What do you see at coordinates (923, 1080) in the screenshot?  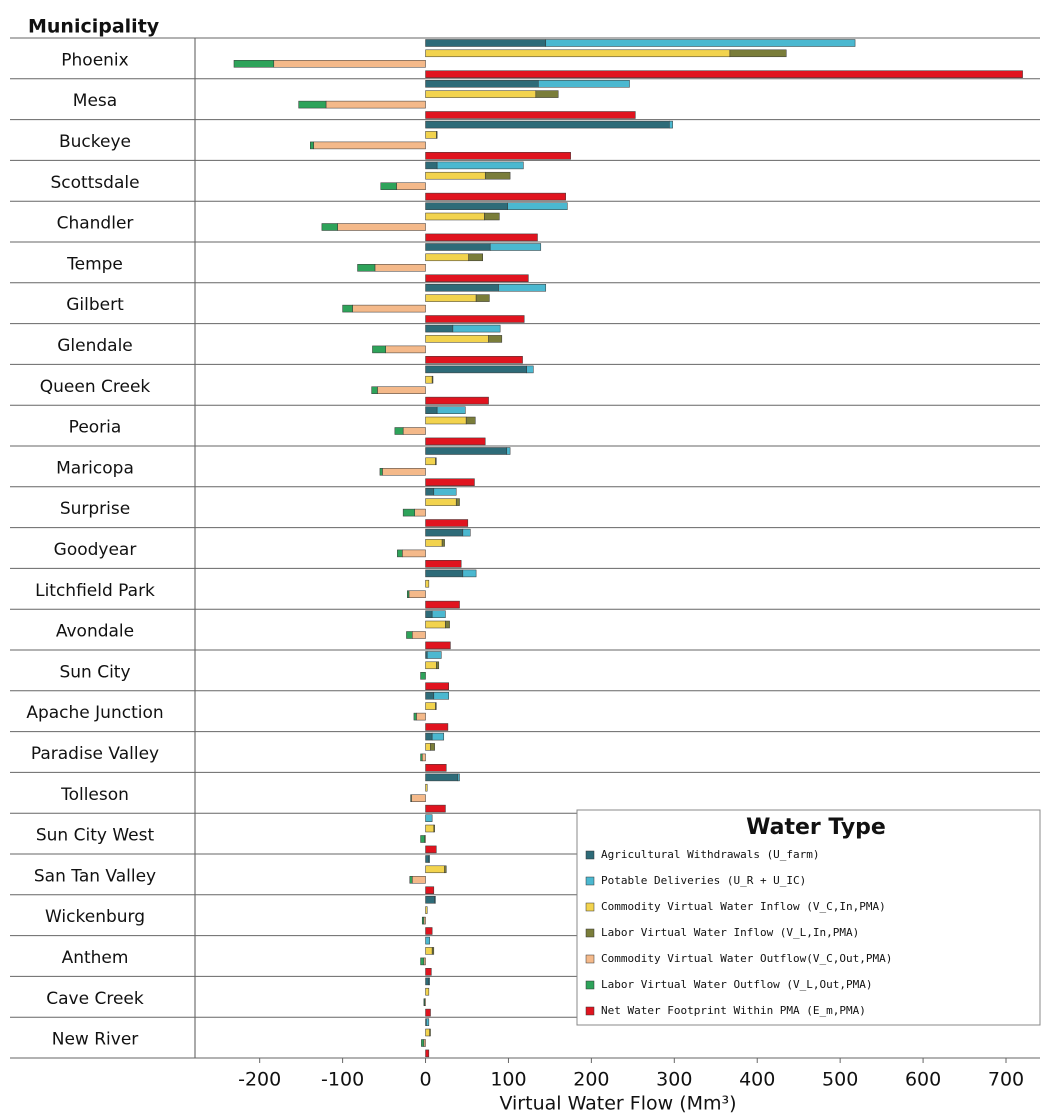 I see `x-tick-label: 600` at bounding box center [923, 1080].